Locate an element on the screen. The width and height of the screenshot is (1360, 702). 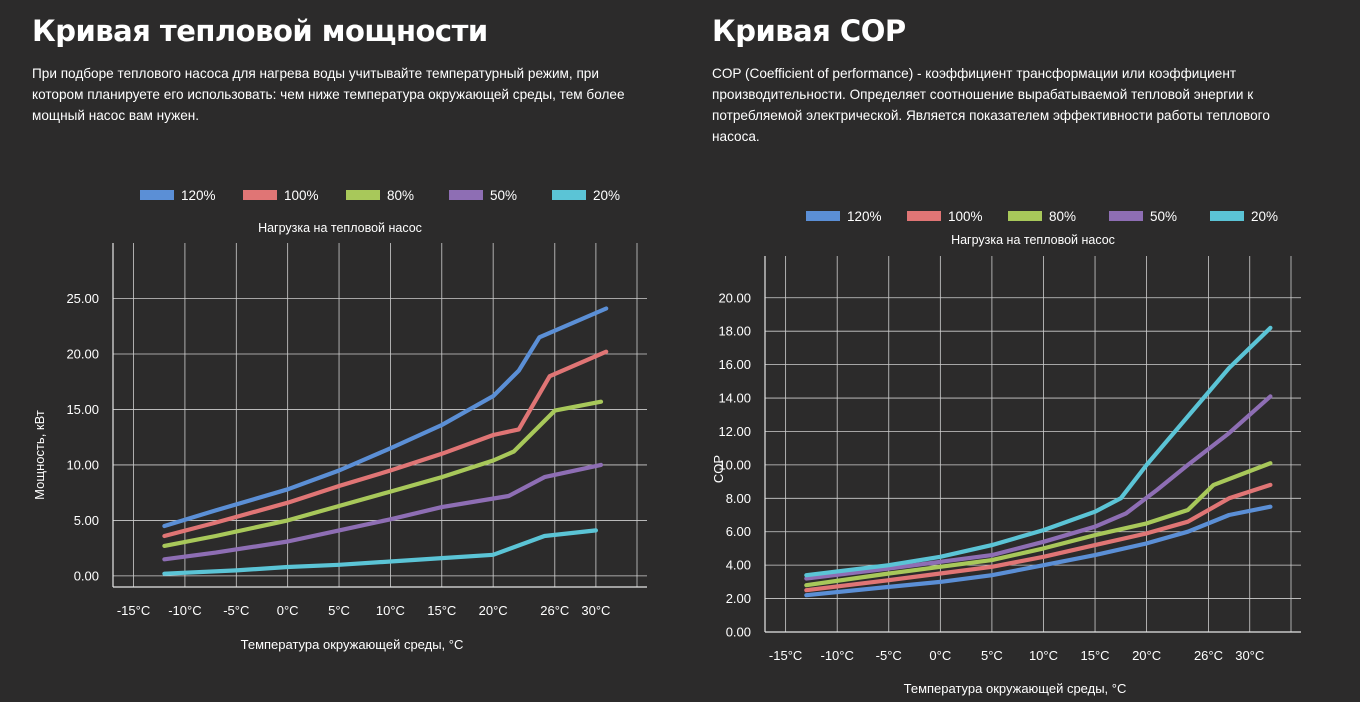
y-tick-label: 4.00 is located at coordinates (738, 565).